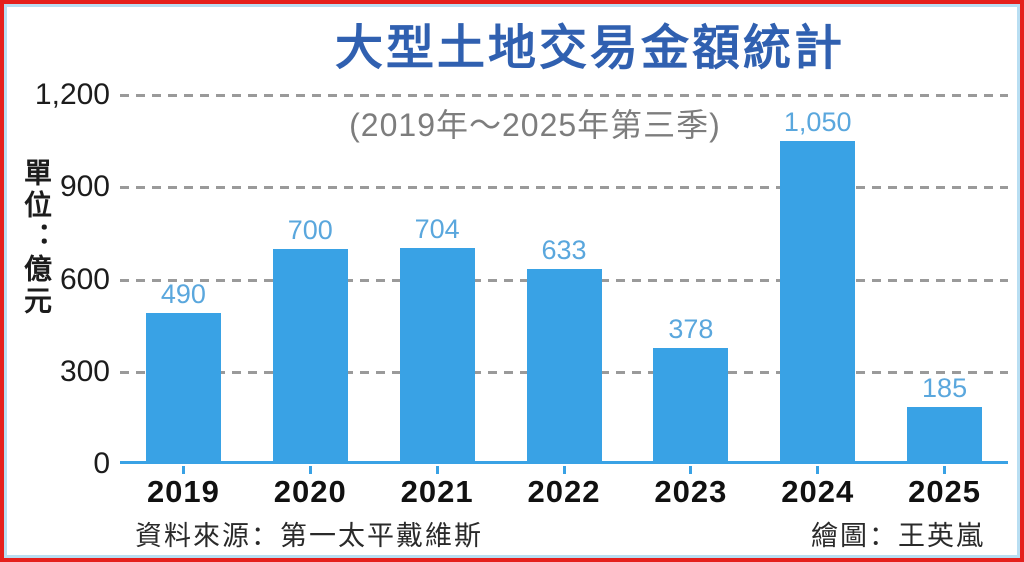  I want to click on bar-2019, so click(183, 388).